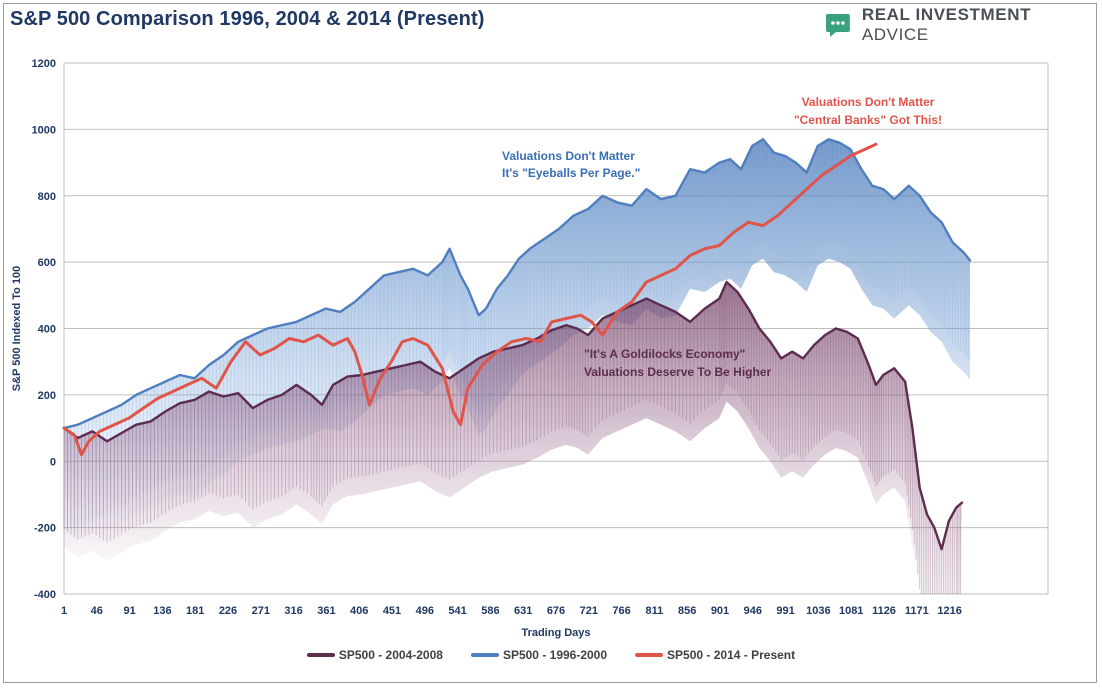  What do you see at coordinates (47, 396) in the screenshot?
I see `y-tick-label: 200` at bounding box center [47, 396].